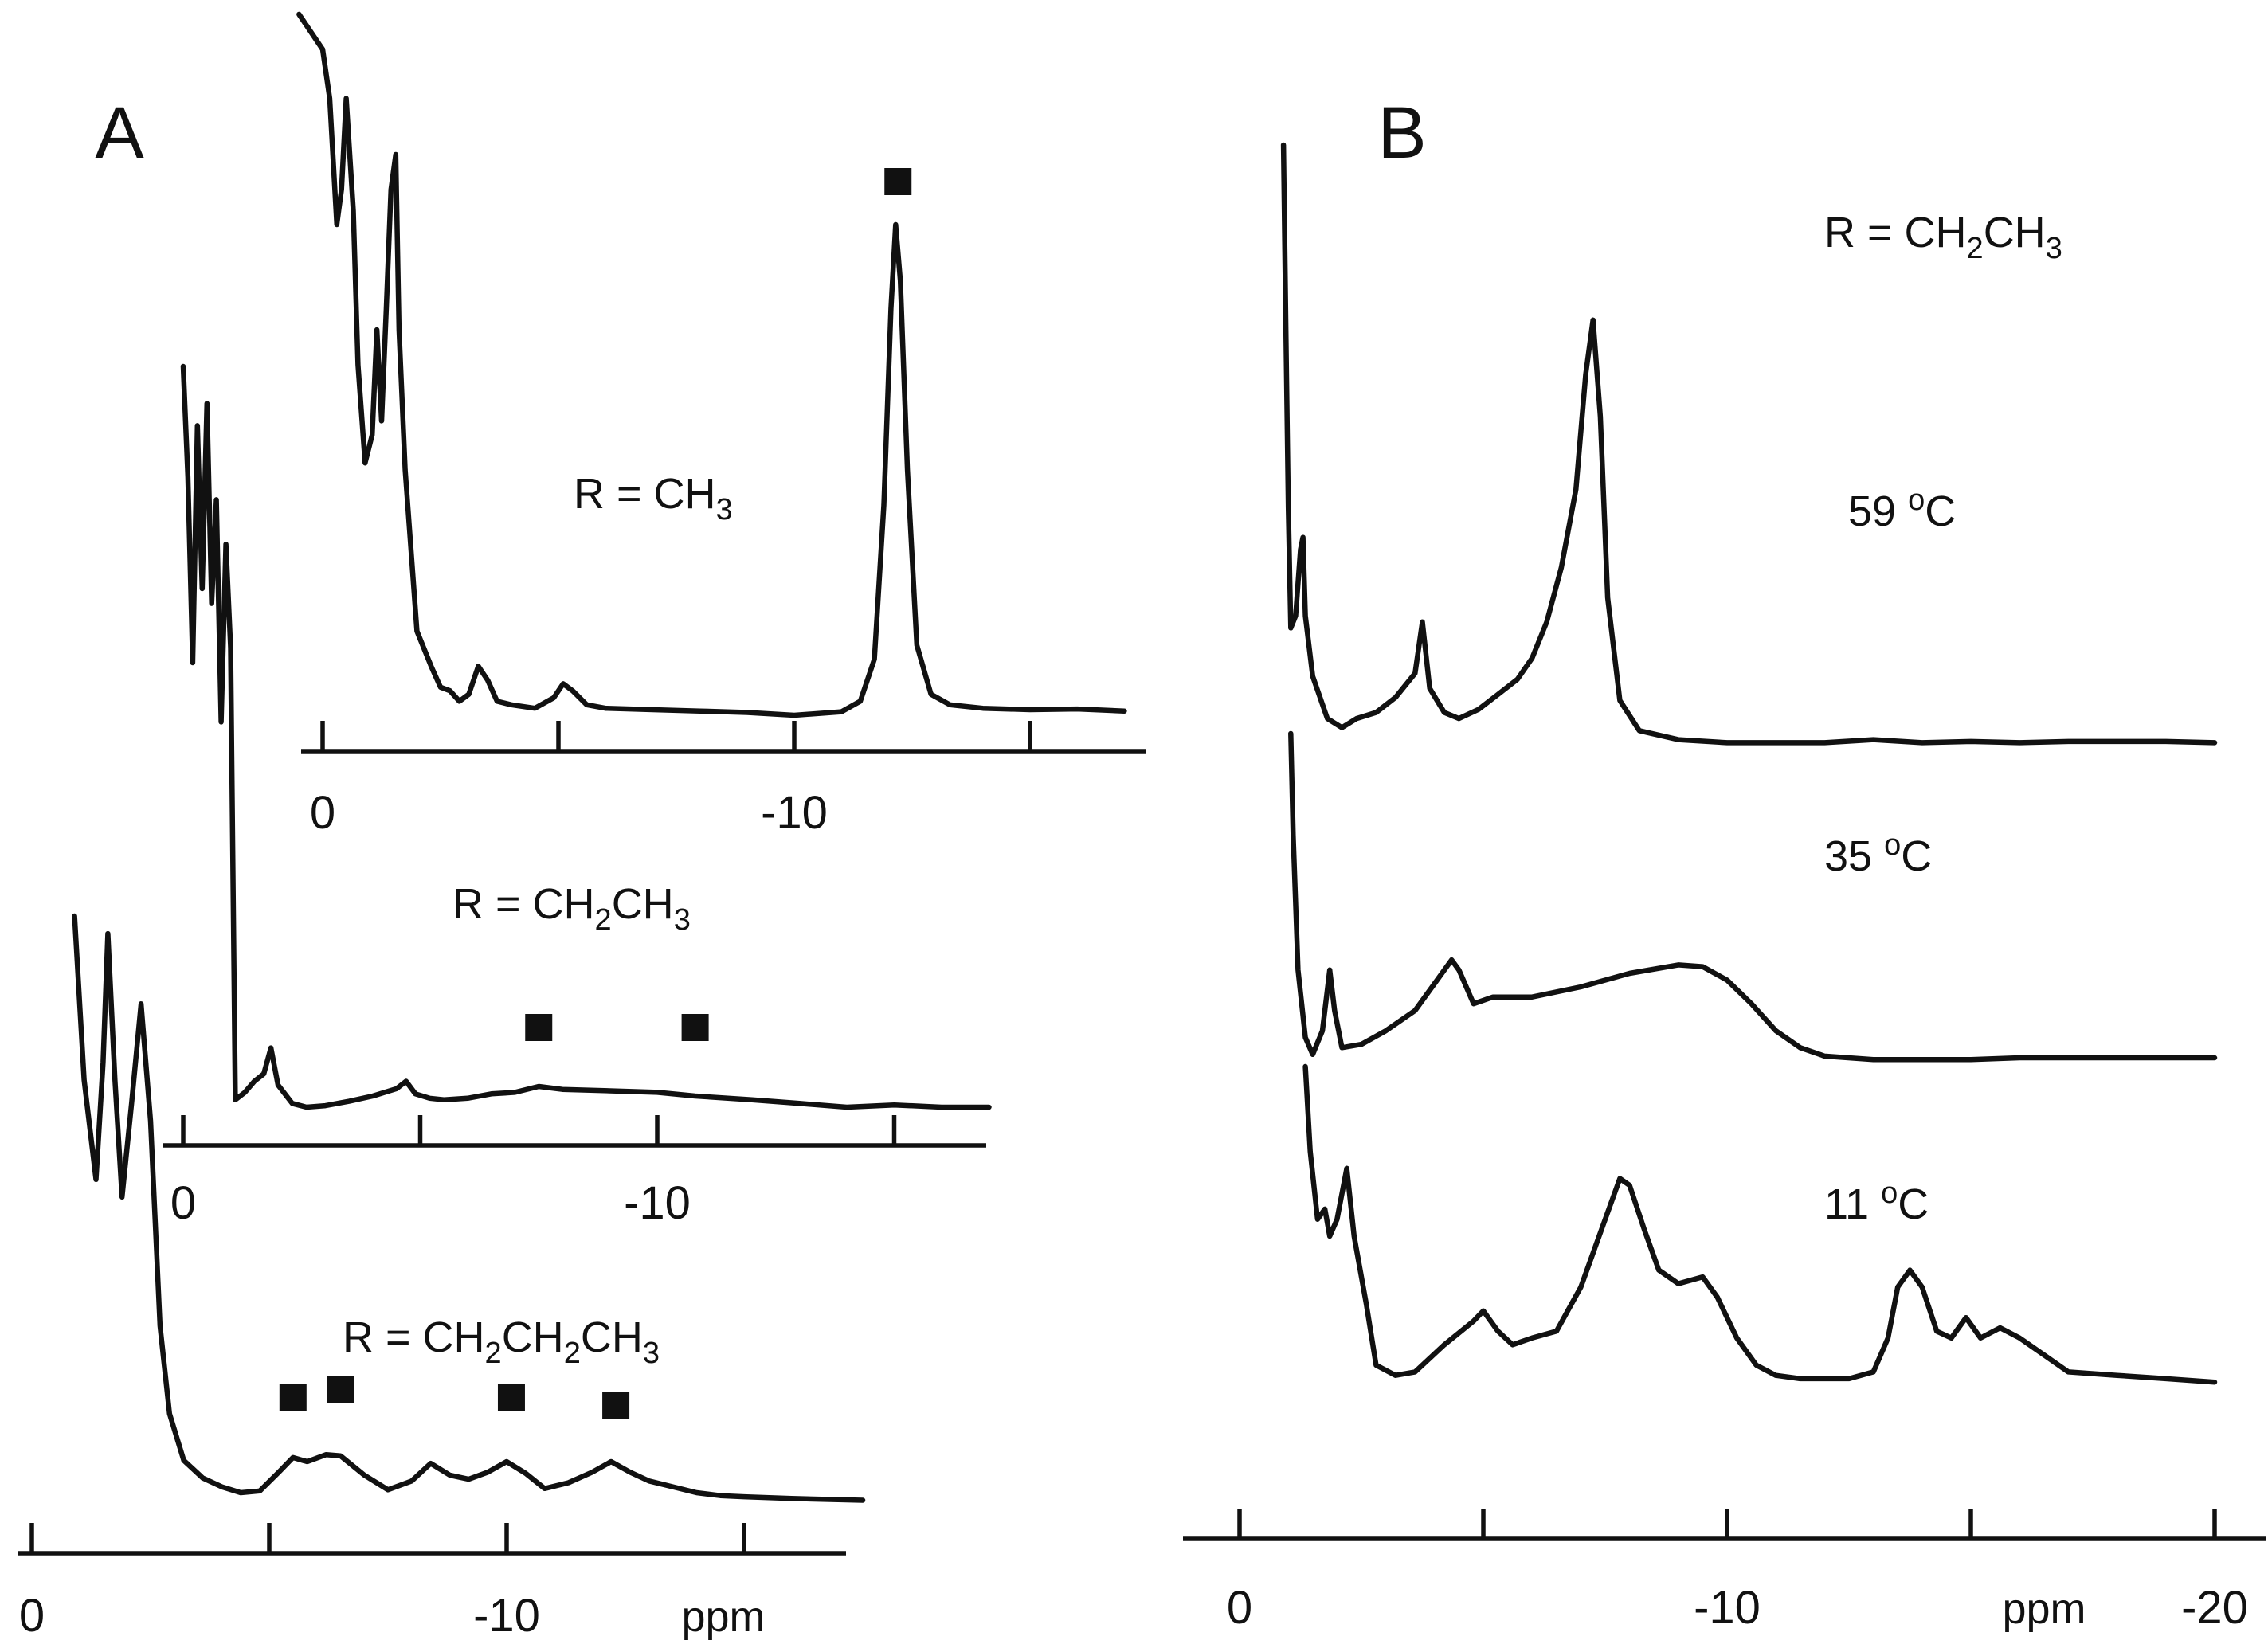  I want to click on a-propyl-trace, so click(469, 1208).